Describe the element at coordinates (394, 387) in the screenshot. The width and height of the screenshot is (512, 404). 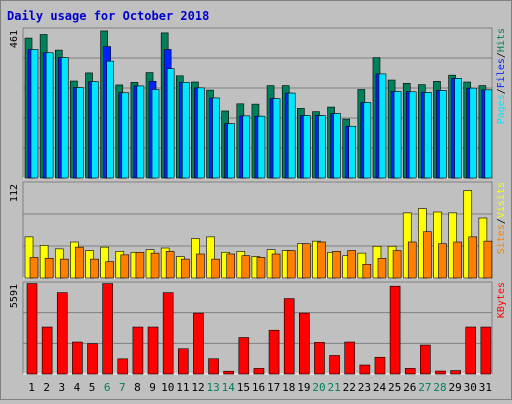
I see `x-tick-label: 25` at that location.